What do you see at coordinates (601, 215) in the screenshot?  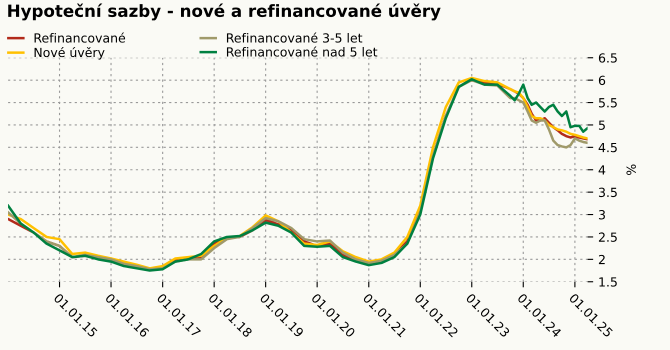 I see `y-tick-label: 3` at bounding box center [601, 215].